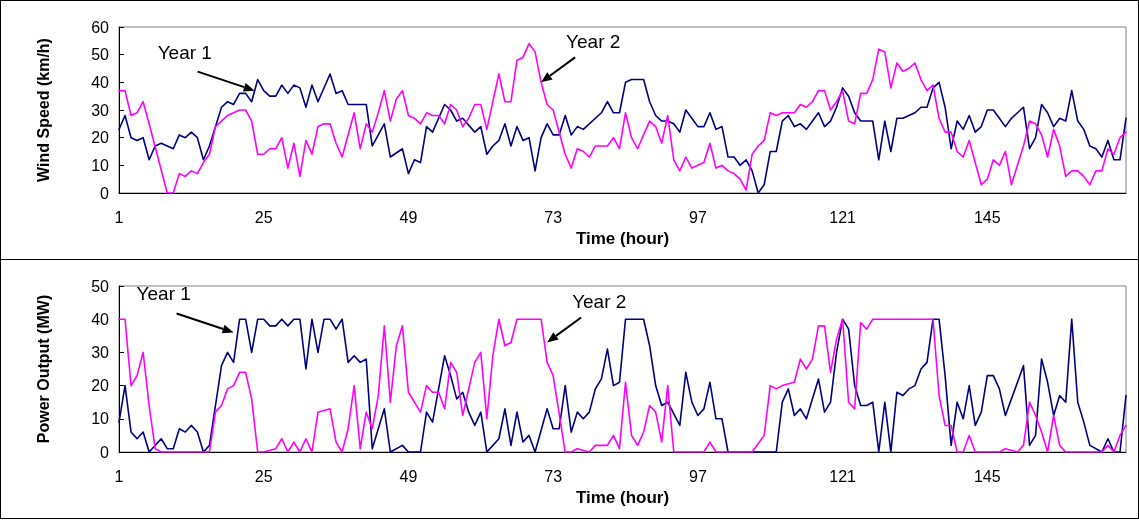 The width and height of the screenshot is (1139, 520). I want to click on y-axis-title: Power Output (MW), so click(43, 369).